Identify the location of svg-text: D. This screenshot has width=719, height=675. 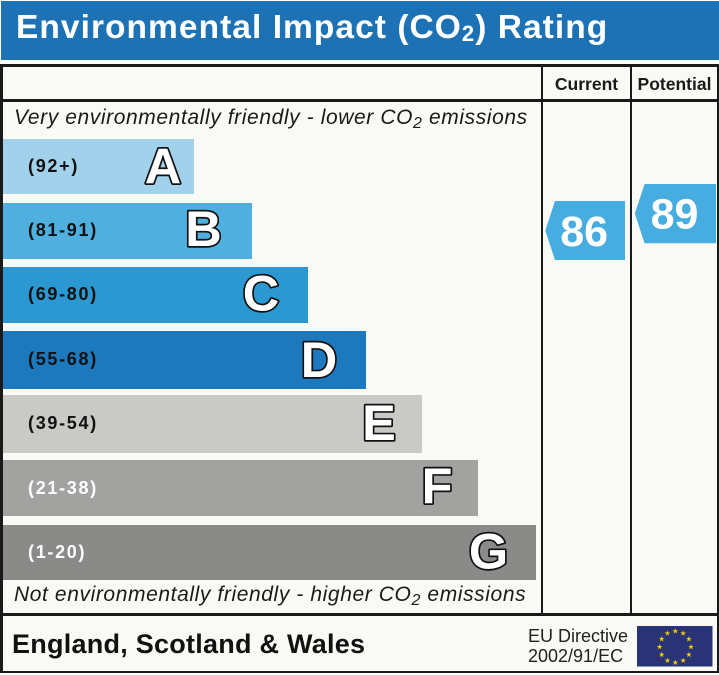
(319, 359).